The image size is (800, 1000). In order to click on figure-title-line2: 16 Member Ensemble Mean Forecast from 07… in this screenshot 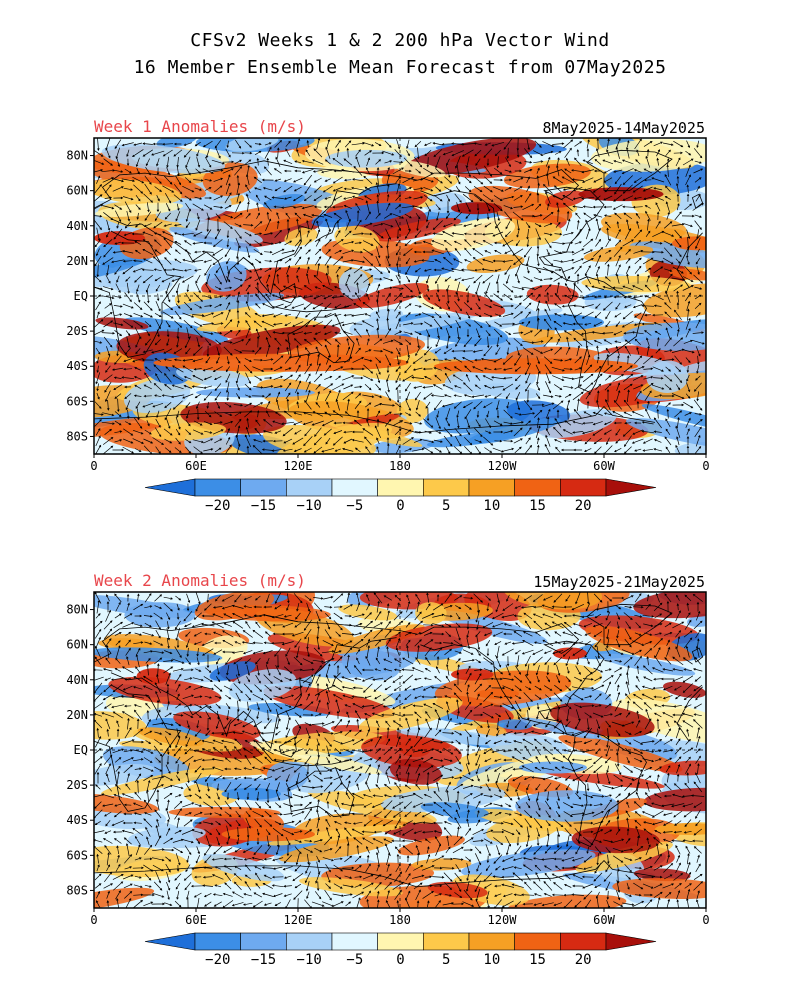, I will do `click(400, 67)`.